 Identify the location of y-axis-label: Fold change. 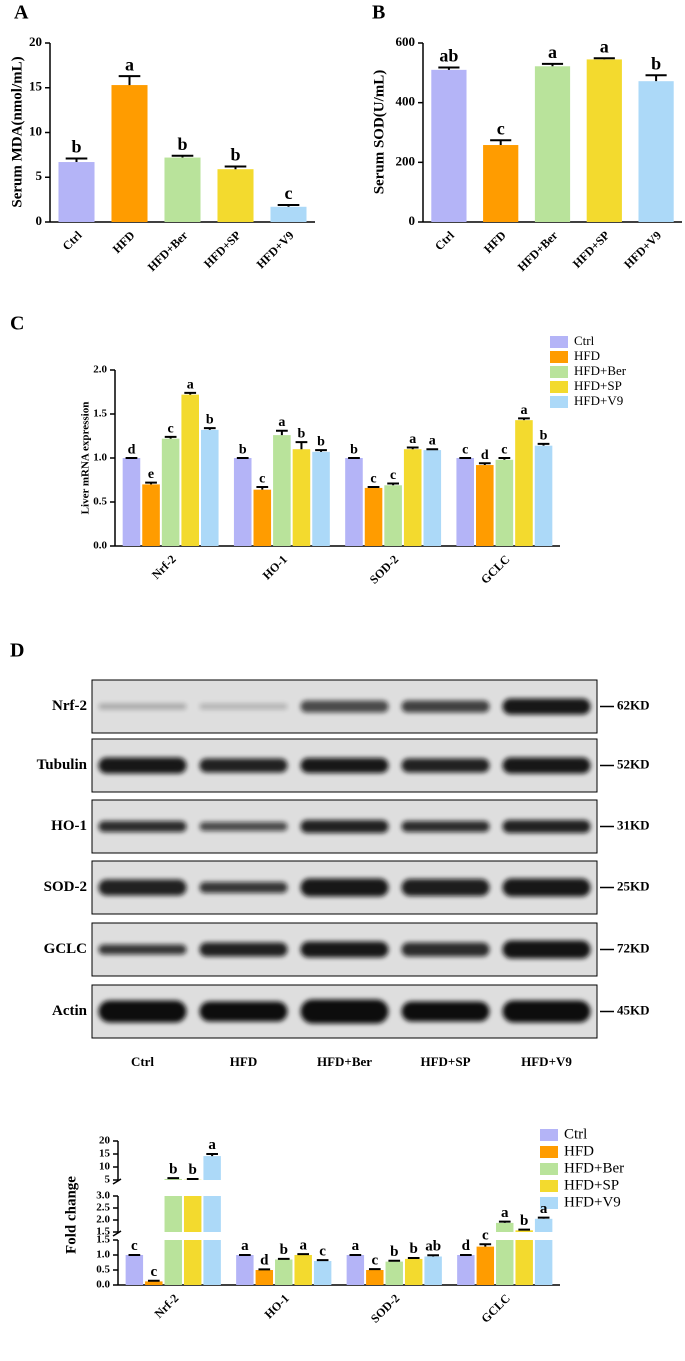
(71, 1215).